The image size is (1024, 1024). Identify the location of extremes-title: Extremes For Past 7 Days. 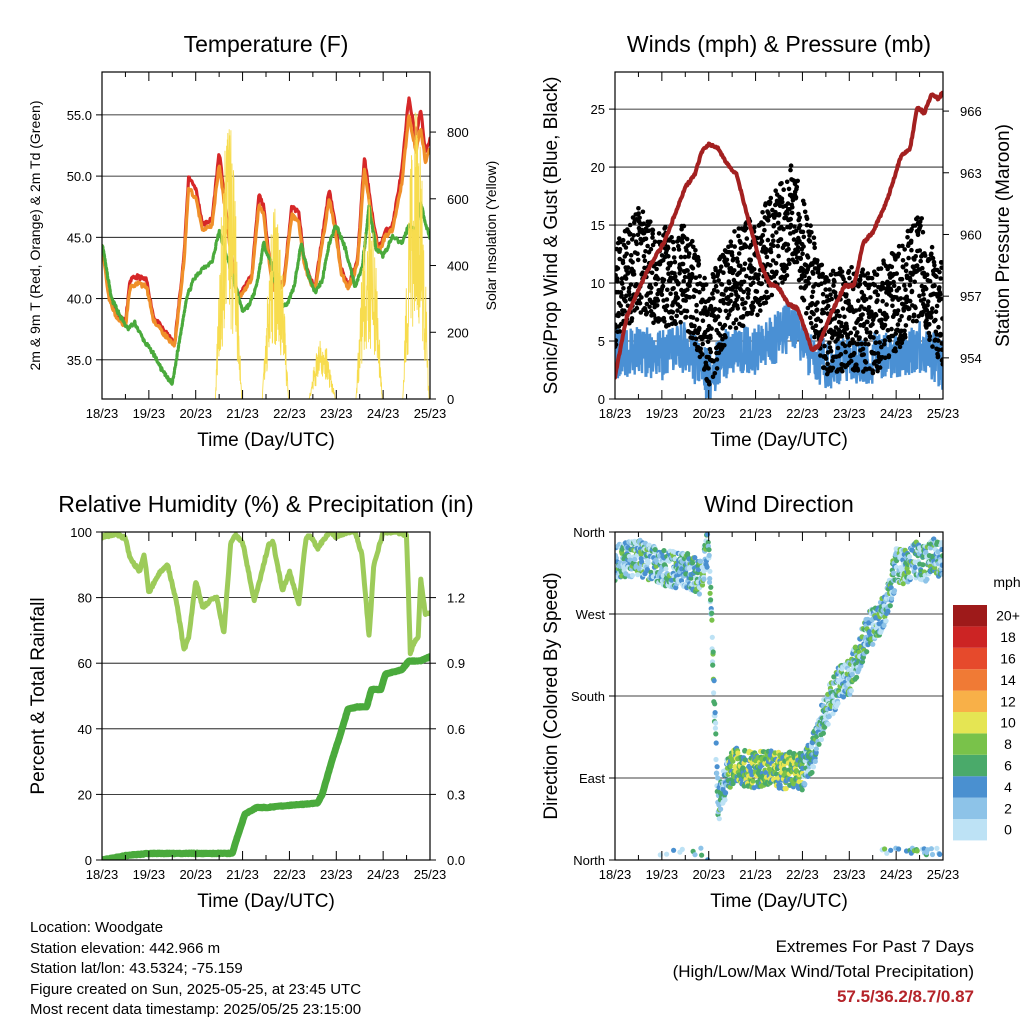
(874, 946).